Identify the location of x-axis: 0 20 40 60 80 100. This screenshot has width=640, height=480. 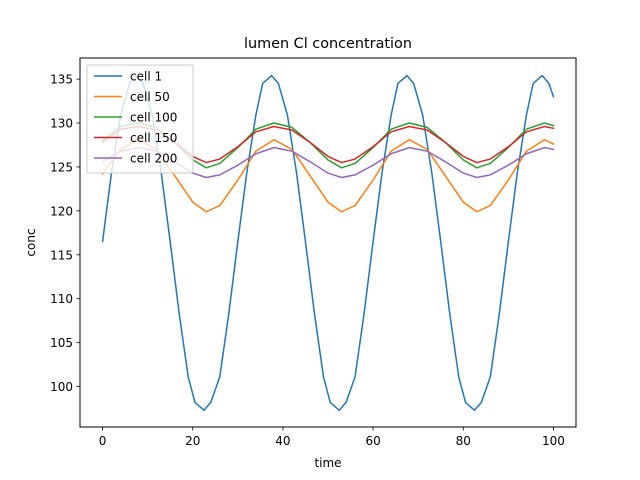
(332, 437).